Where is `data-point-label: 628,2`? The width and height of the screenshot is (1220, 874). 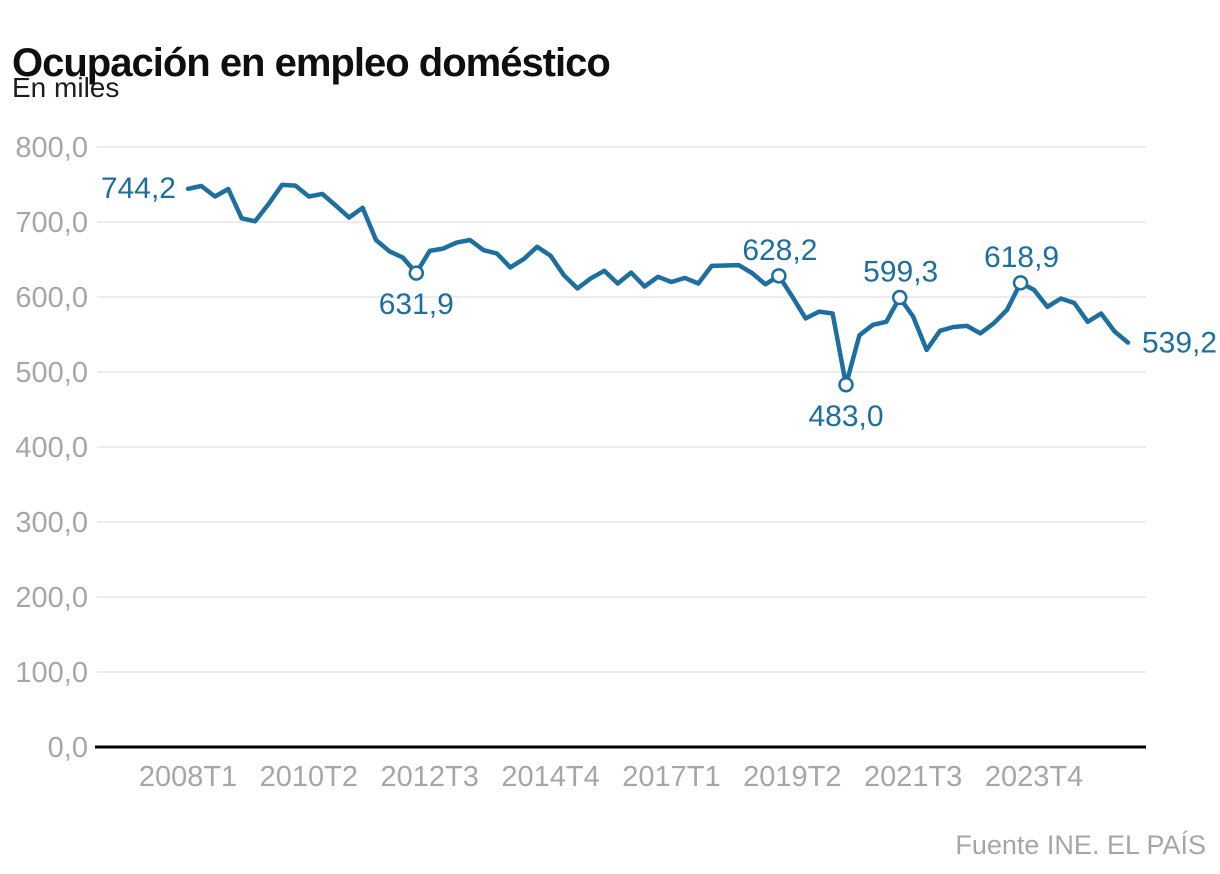
data-point-label: 628,2 is located at coordinates (779, 250).